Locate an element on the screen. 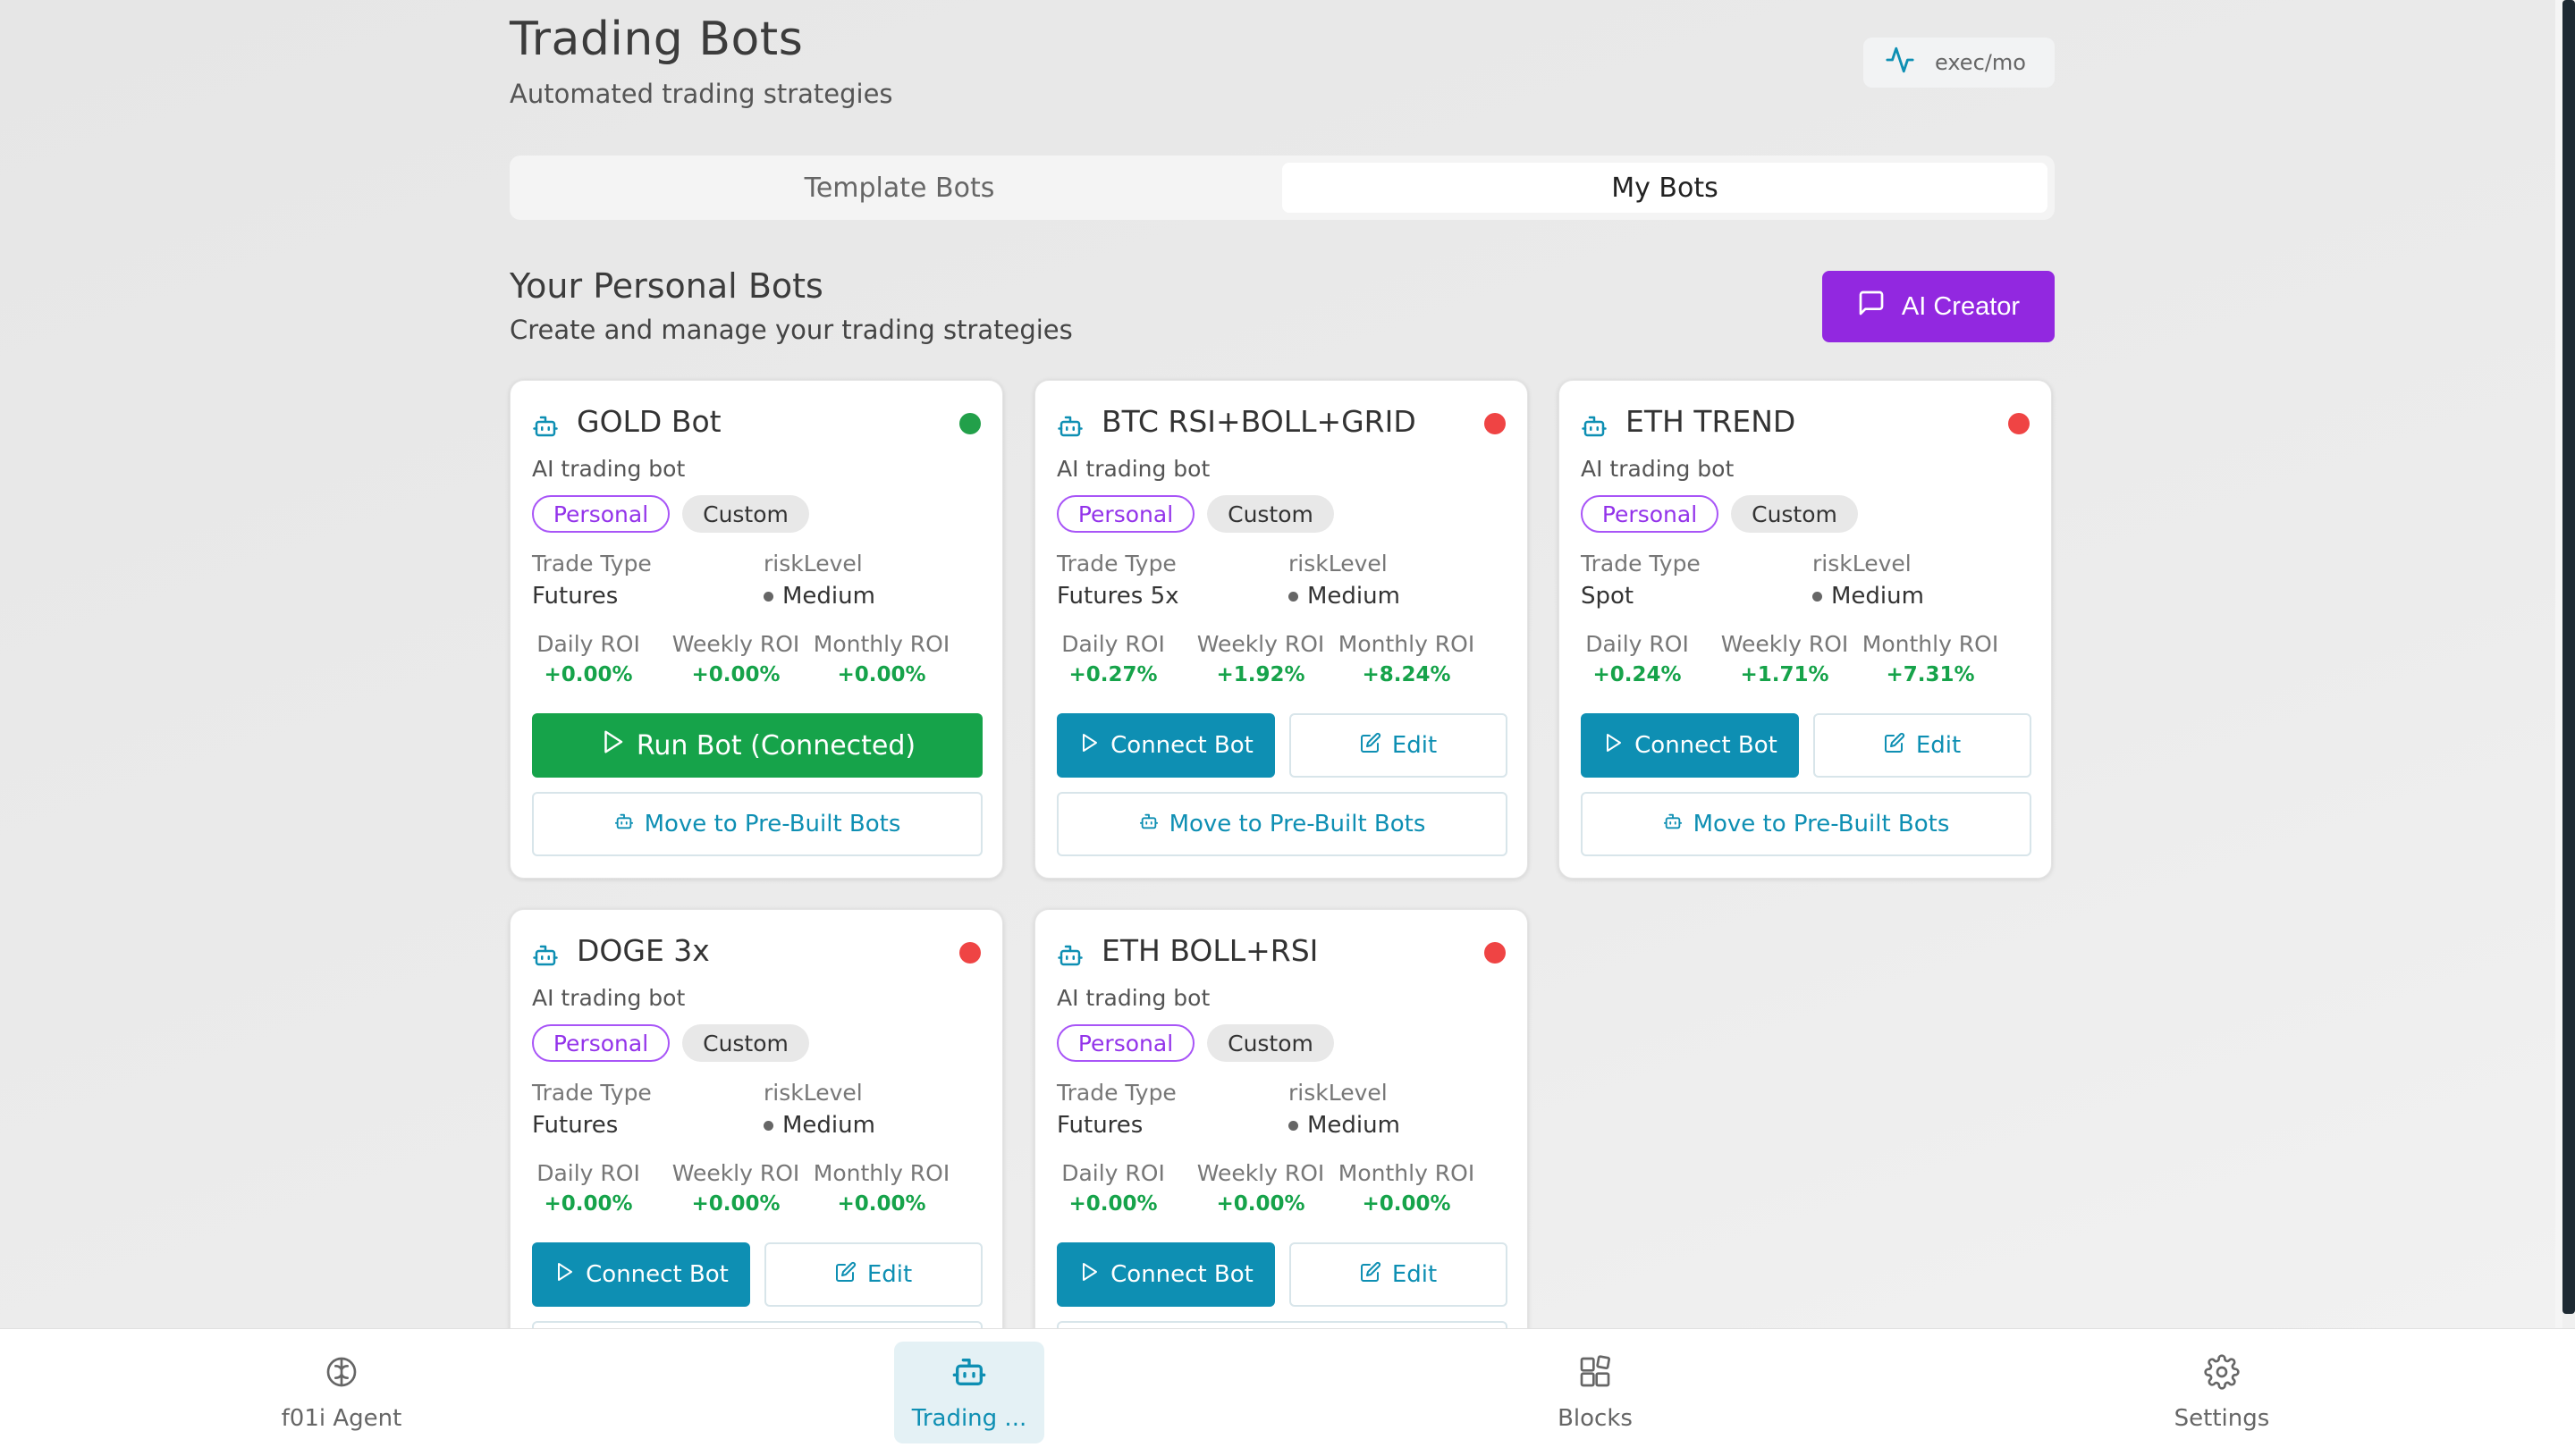  section-title: Your Personal Bots is located at coordinates (666, 286).